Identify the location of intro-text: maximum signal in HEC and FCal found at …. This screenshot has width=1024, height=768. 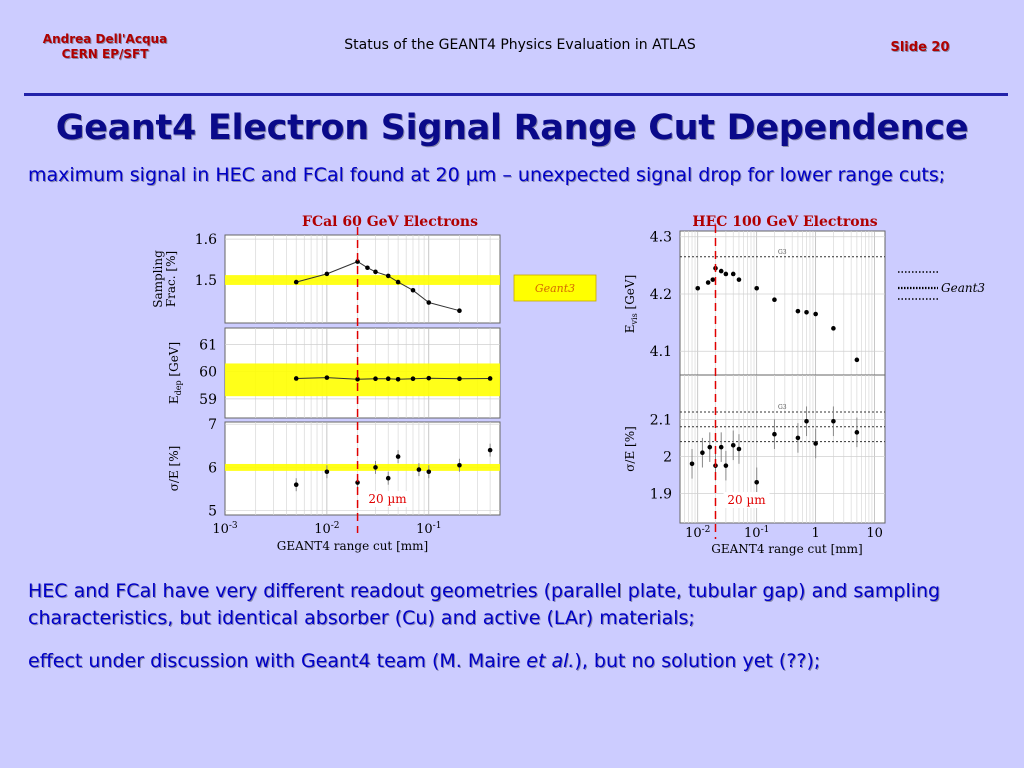
(487, 175).